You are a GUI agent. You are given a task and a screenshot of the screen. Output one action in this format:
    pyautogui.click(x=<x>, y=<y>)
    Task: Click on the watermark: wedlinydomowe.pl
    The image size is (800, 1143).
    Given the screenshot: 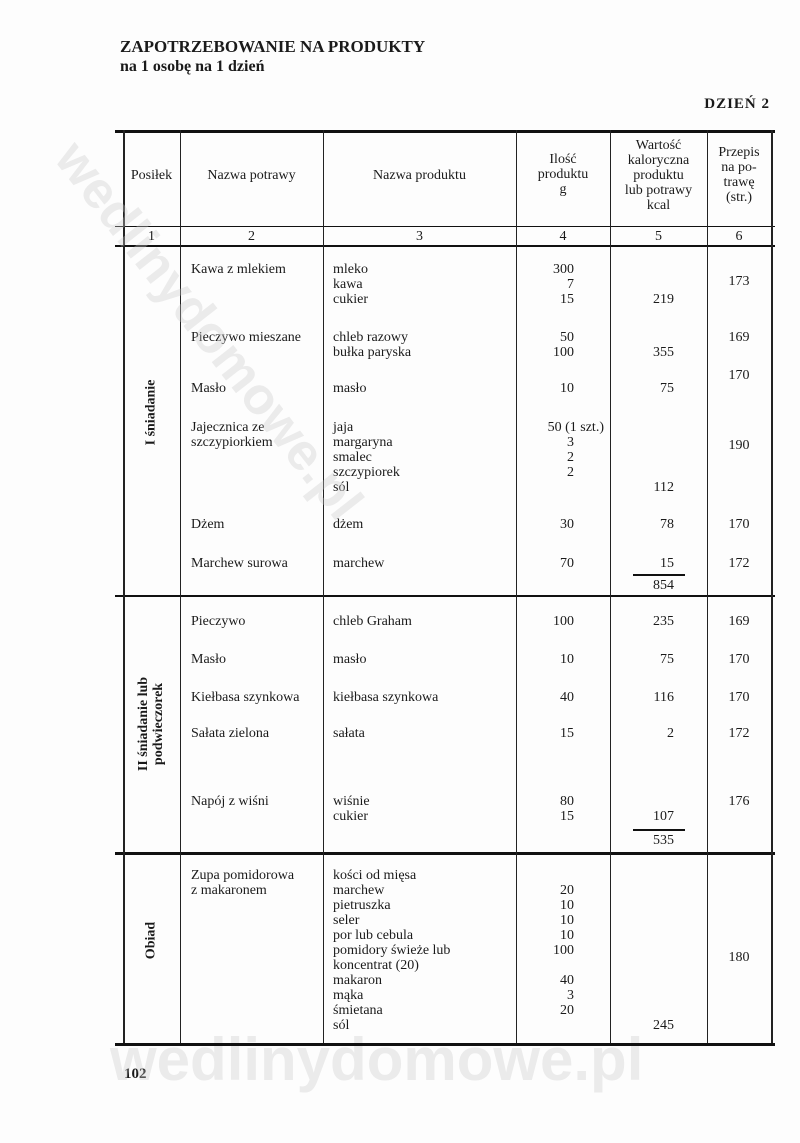 What is the action you would take?
    pyautogui.click(x=377, y=1059)
    